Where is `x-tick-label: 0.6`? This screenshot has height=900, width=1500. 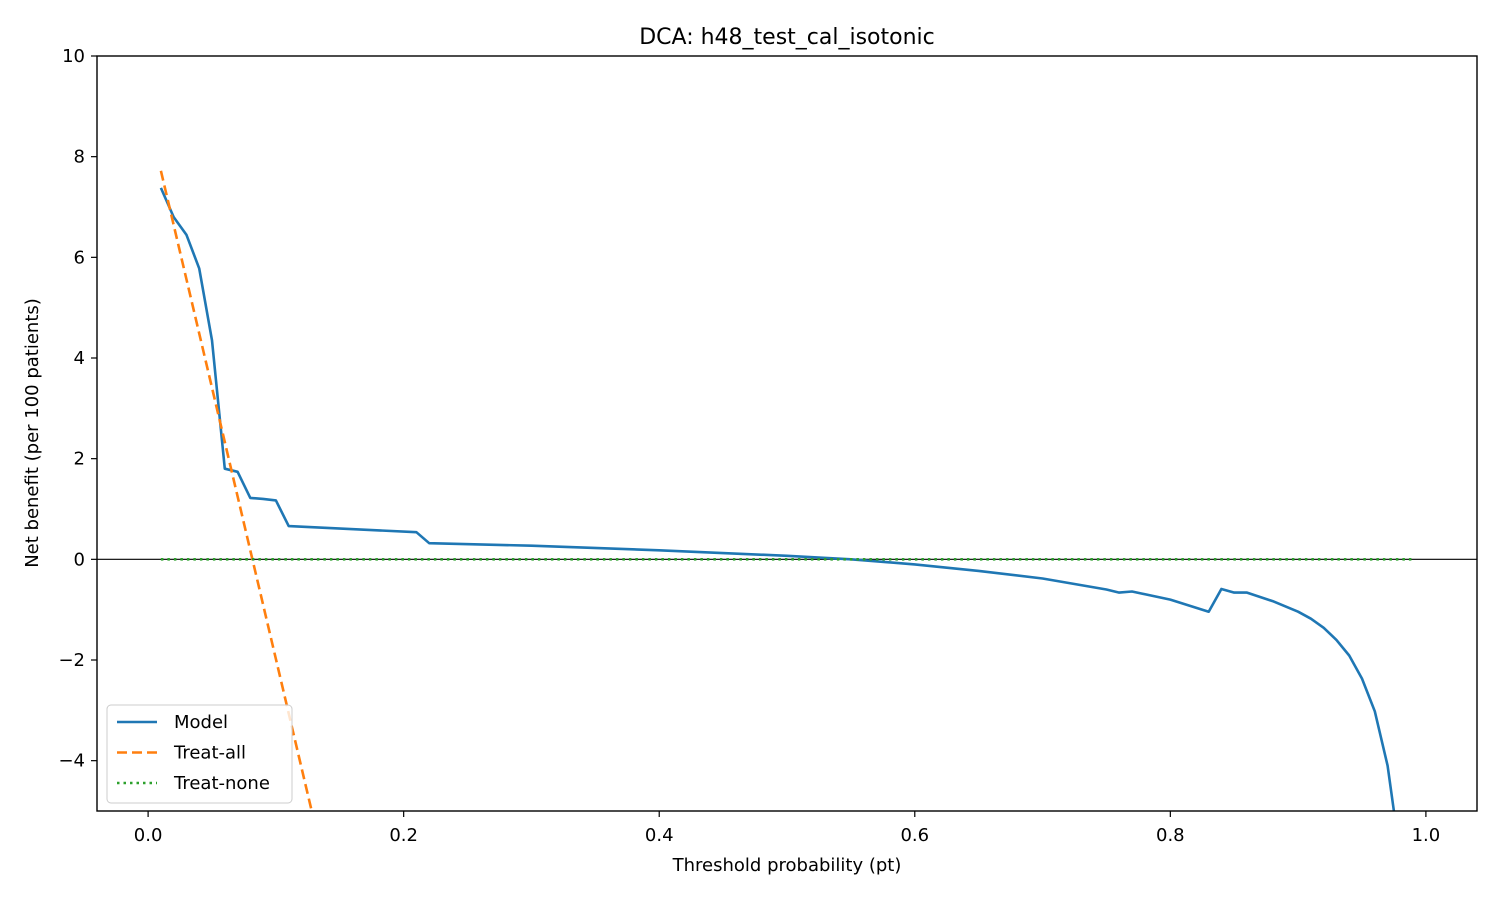
x-tick-label: 0.6 is located at coordinates (914, 835).